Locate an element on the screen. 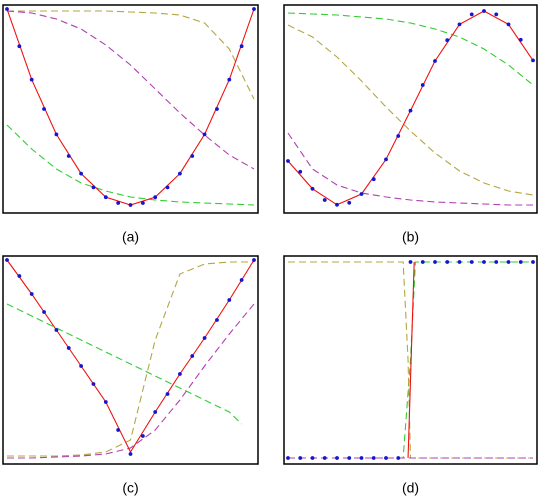  caption: (d) is located at coordinates (410, 488).